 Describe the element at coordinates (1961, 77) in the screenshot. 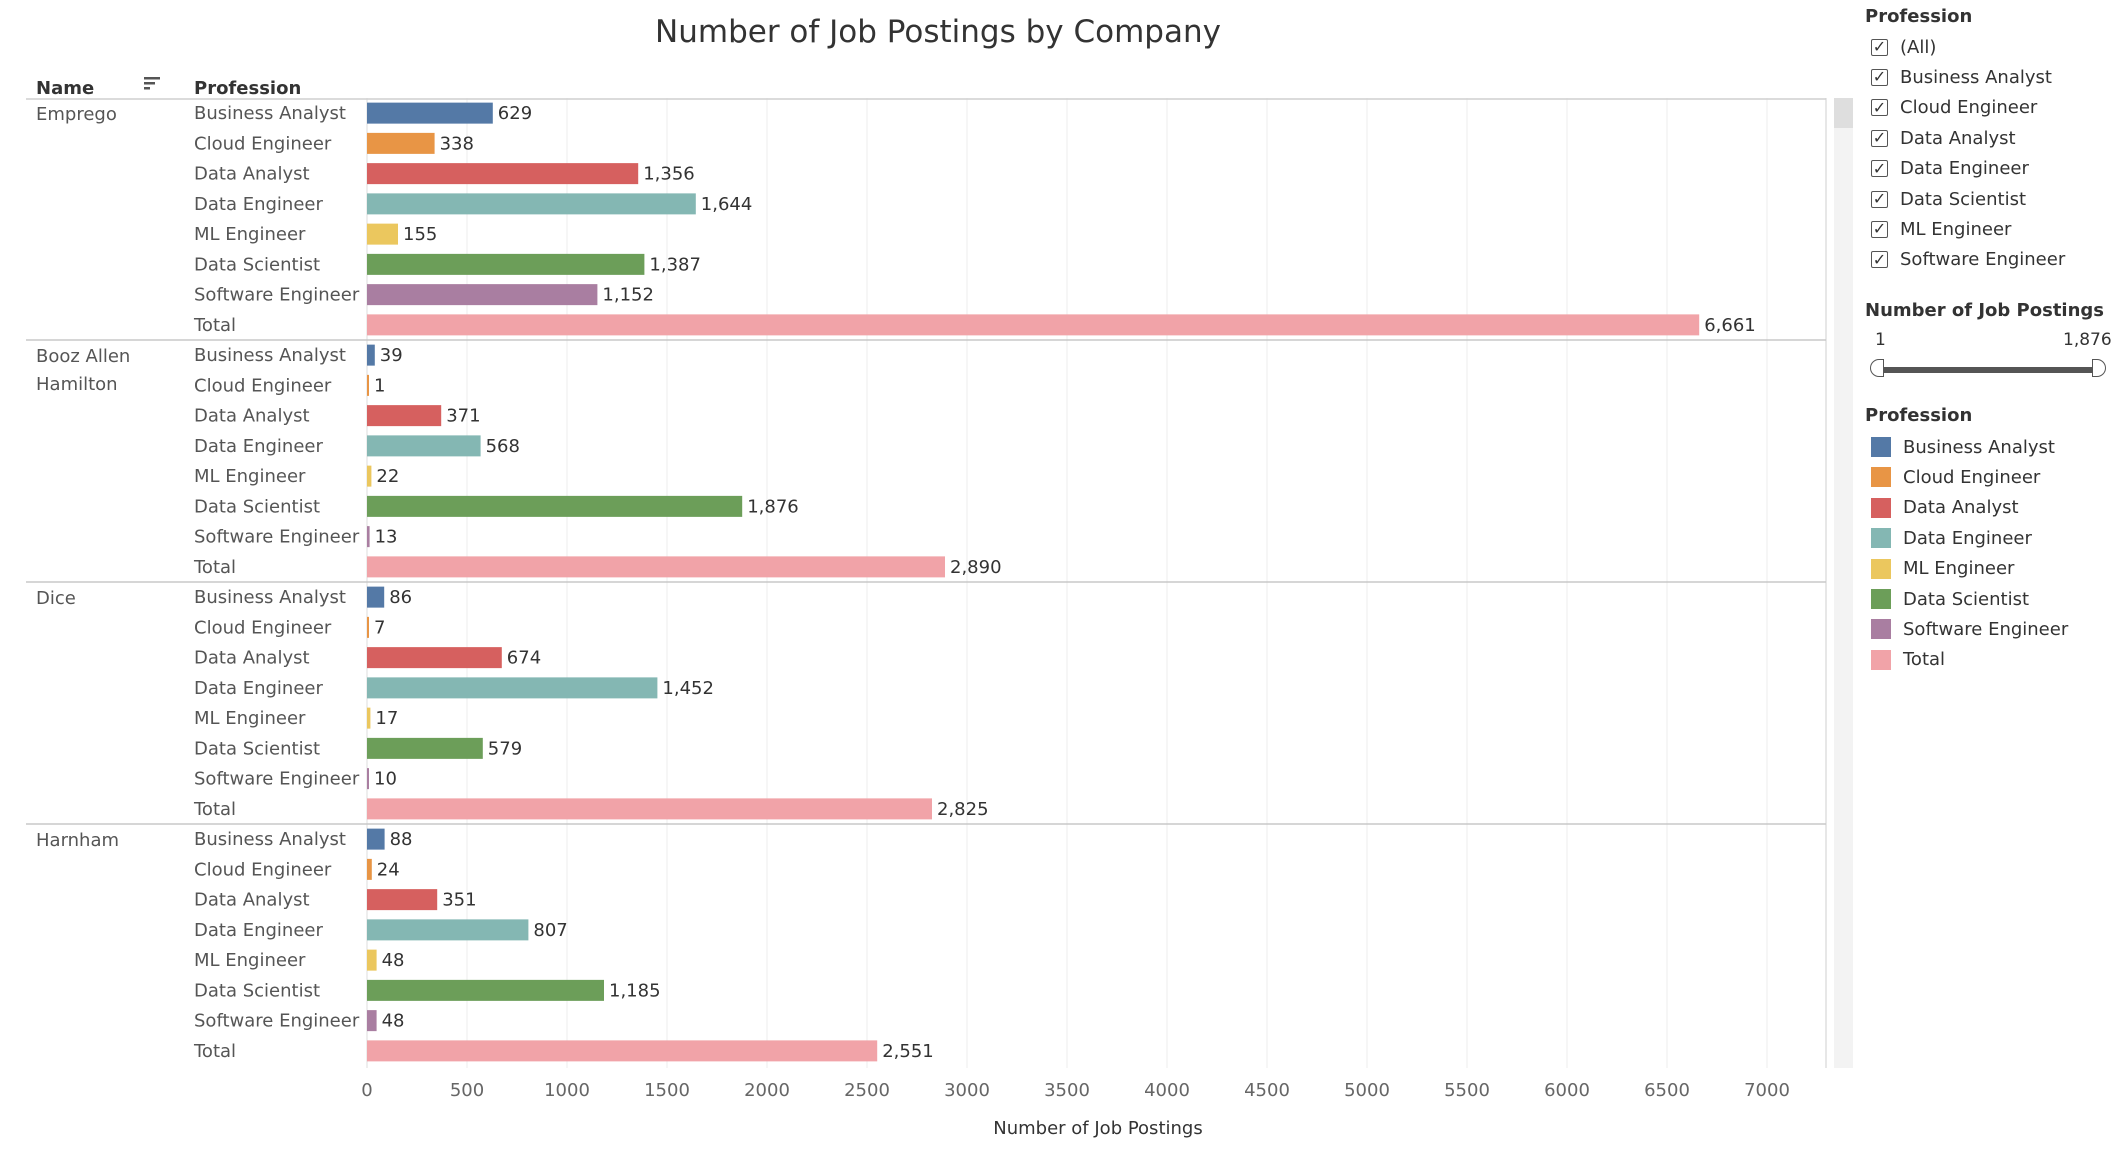

I see `filter-item: ✓ Business Analyst` at that location.